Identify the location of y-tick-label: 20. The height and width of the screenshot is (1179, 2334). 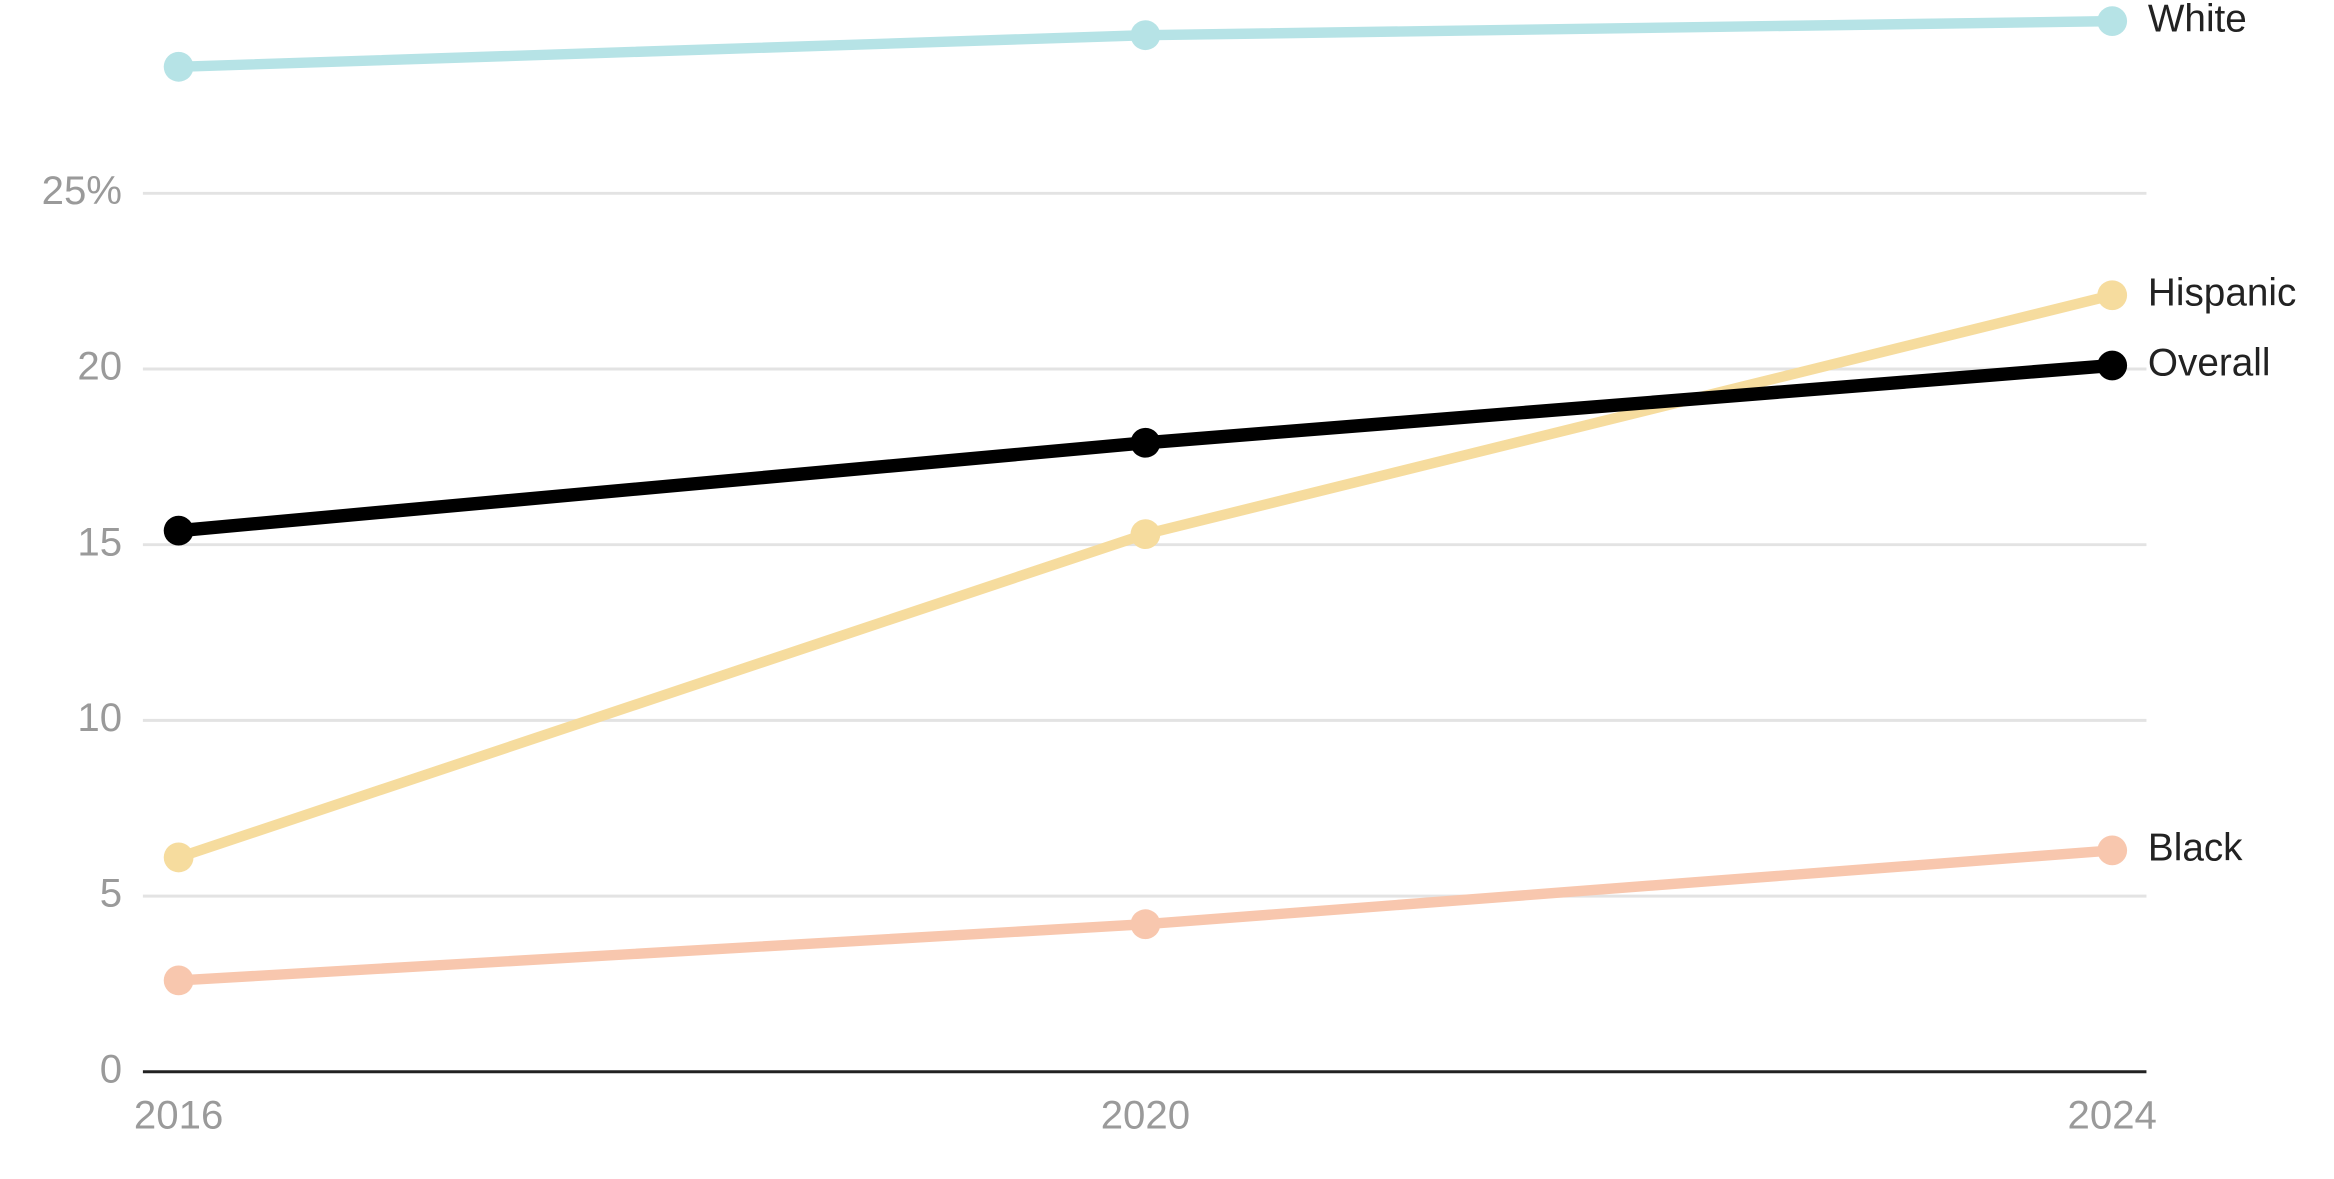
(99, 366).